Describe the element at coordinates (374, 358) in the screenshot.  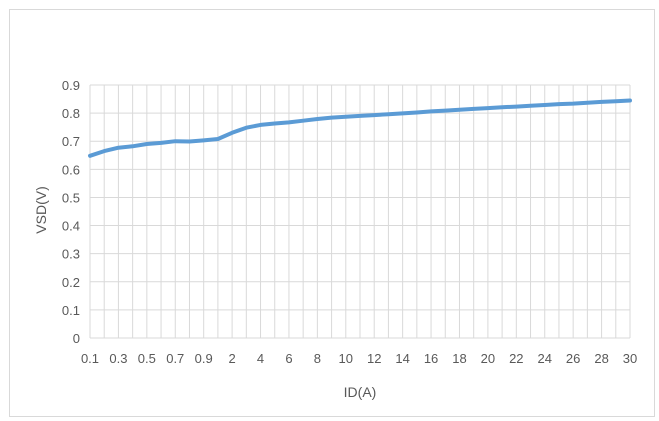
I see `x-tick-label: 12` at that location.